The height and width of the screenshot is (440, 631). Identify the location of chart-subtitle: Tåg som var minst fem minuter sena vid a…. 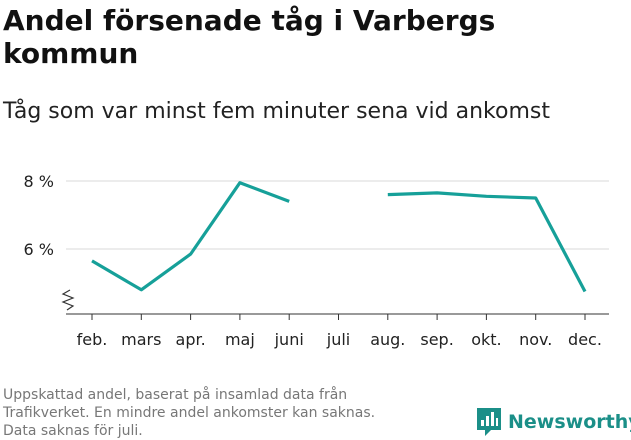
(276, 111).